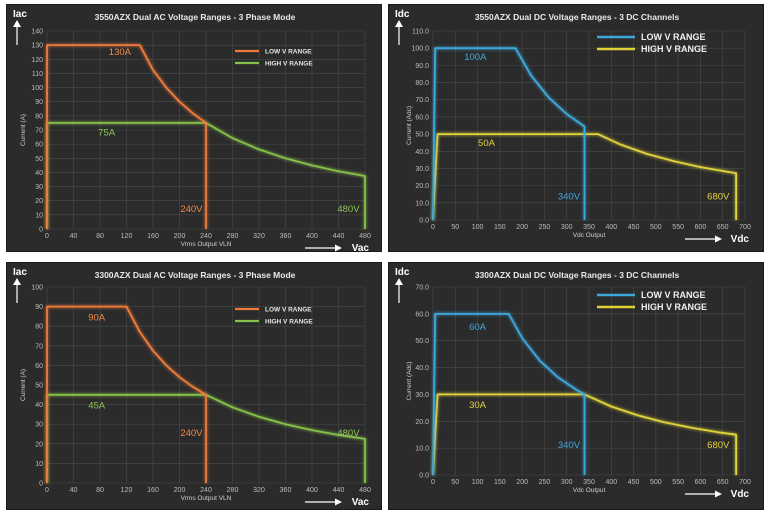 This screenshot has width=768, height=514. What do you see at coordinates (420, 49) in the screenshot?
I see `y-tick-label: 100.0` at bounding box center [420, 49].